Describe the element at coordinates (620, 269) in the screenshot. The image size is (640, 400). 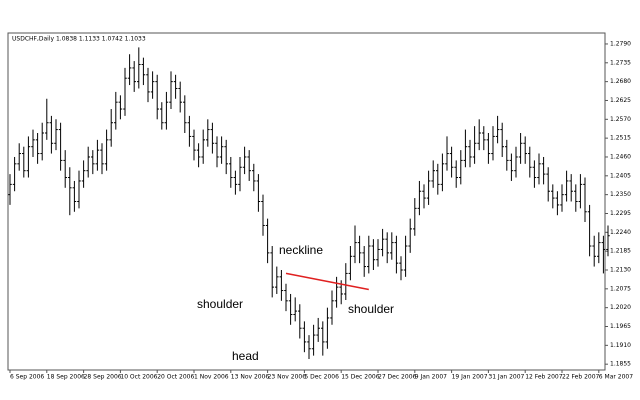
I see `y-tick-label: 1.2130` at that location.